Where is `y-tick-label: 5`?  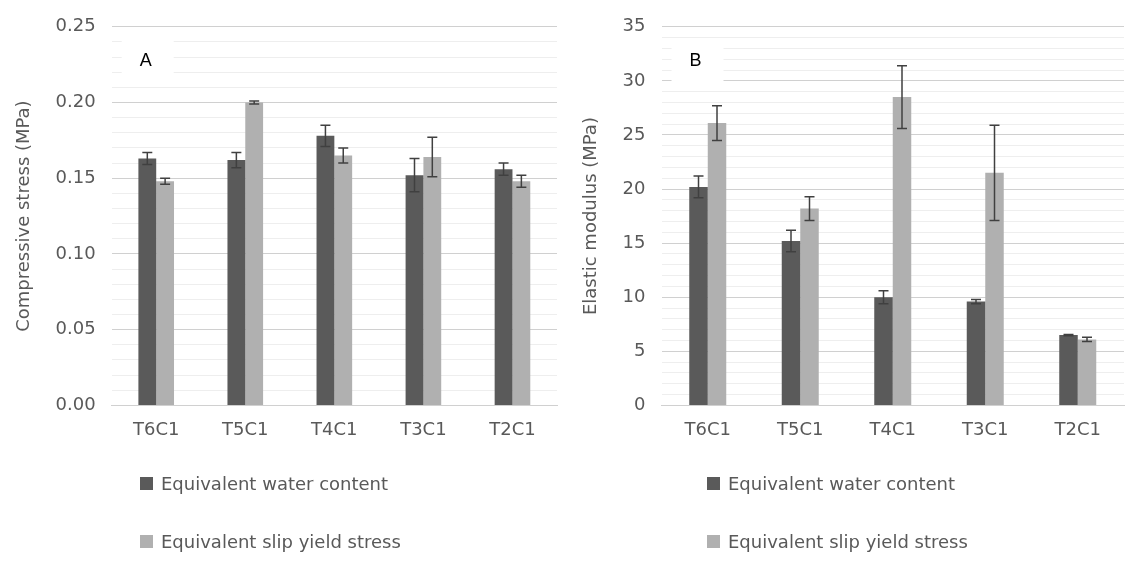 y-tick-label: 5 is located at coordinates (640, 349).